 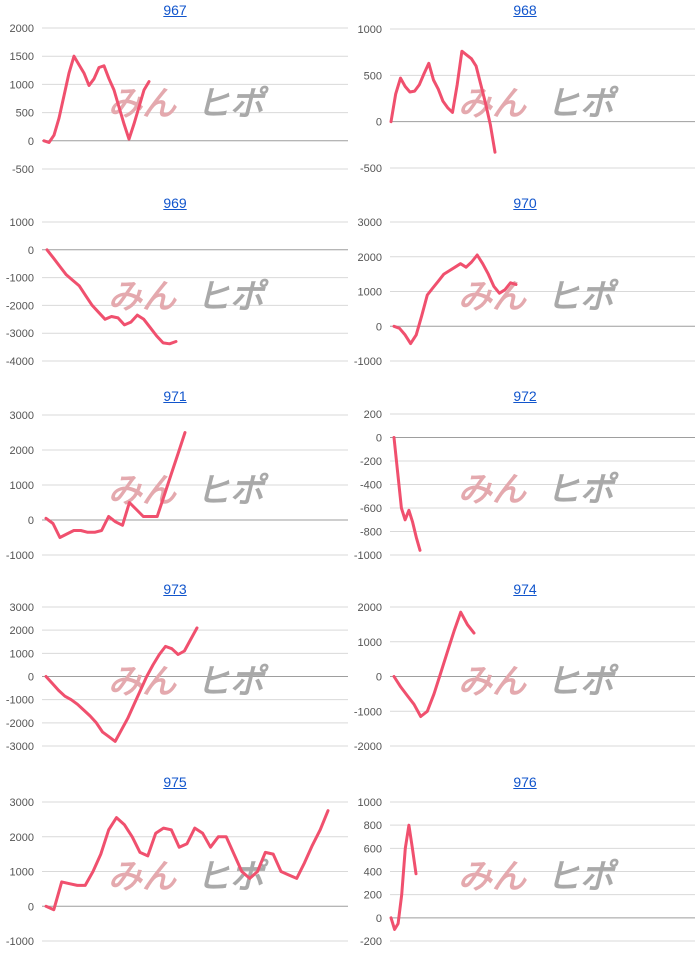 I want to click on chart-svg: 2000 1500 1000 500 0 -500 みん ヒポ, so click(x=179, y=99).